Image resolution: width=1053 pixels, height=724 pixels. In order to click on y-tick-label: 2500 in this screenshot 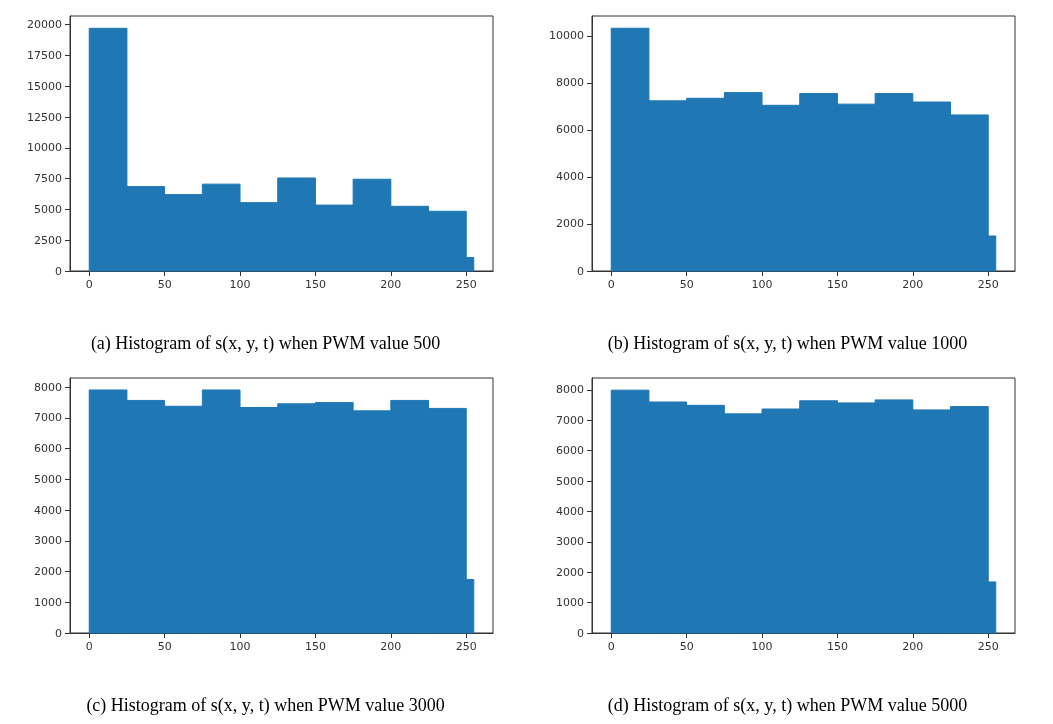, I will do `click(48, 240)`.